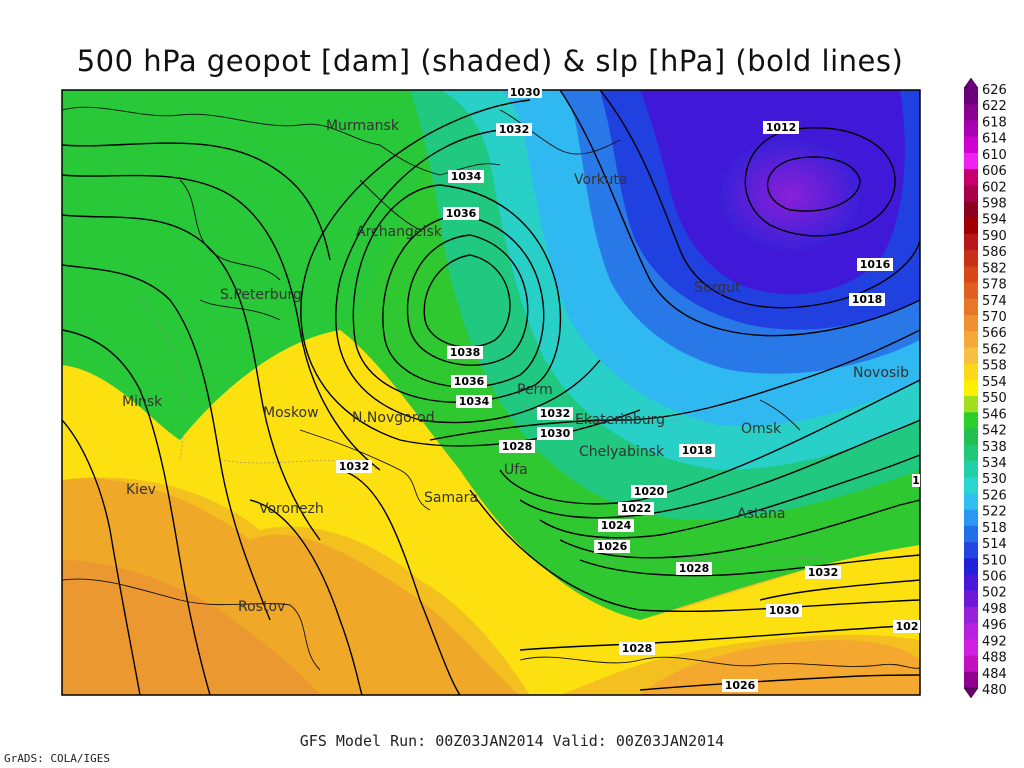 The image size is (1024, 768). I want to click on isobar-label: 1020, so click(649, 491).